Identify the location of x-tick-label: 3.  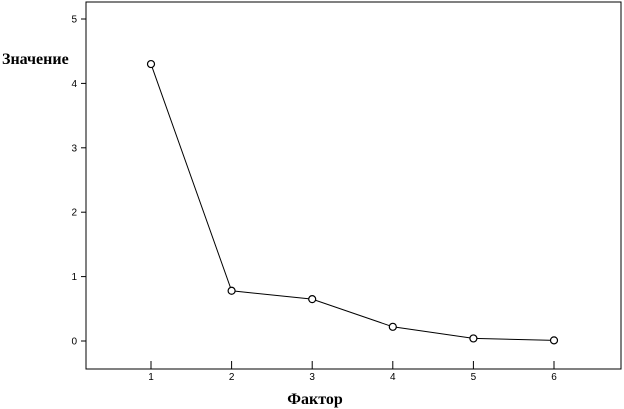
(312, 377).